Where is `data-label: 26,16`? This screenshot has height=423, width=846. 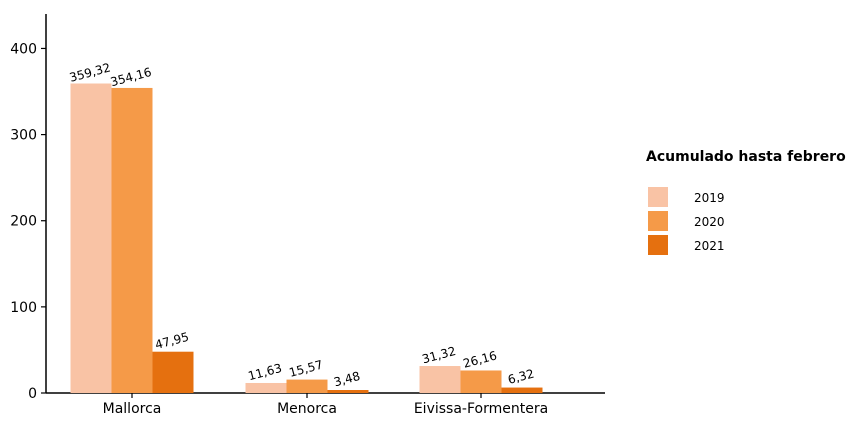
data-label: 26,16 is located at coordinates (480, 359).